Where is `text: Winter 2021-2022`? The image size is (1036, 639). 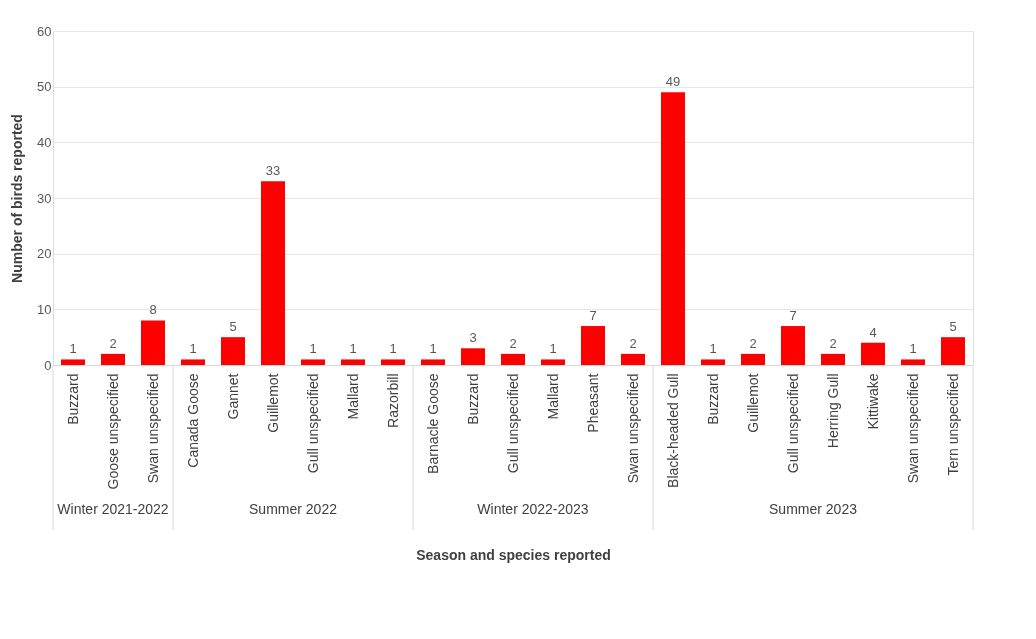 text: Winter 2021-2022 is located at coordinates (113, 509).